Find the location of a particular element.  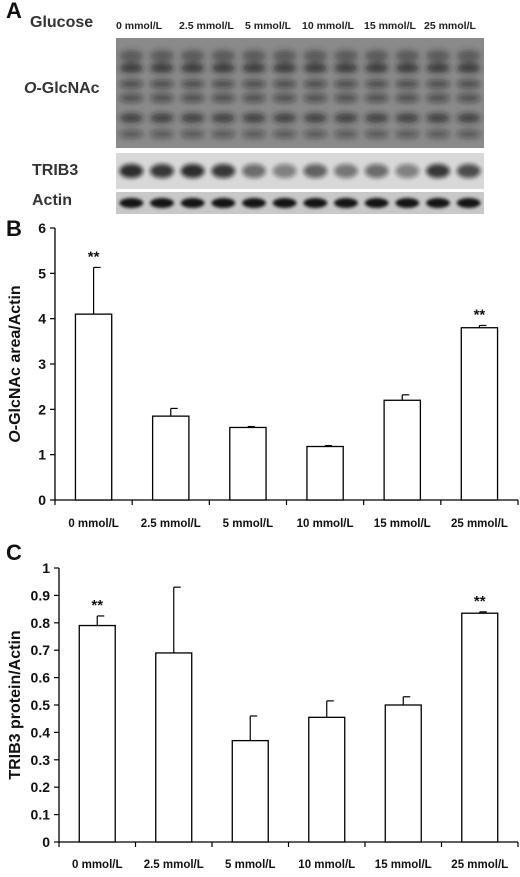

y-tick-label: 0.7 is located at coordinates (41, 650).